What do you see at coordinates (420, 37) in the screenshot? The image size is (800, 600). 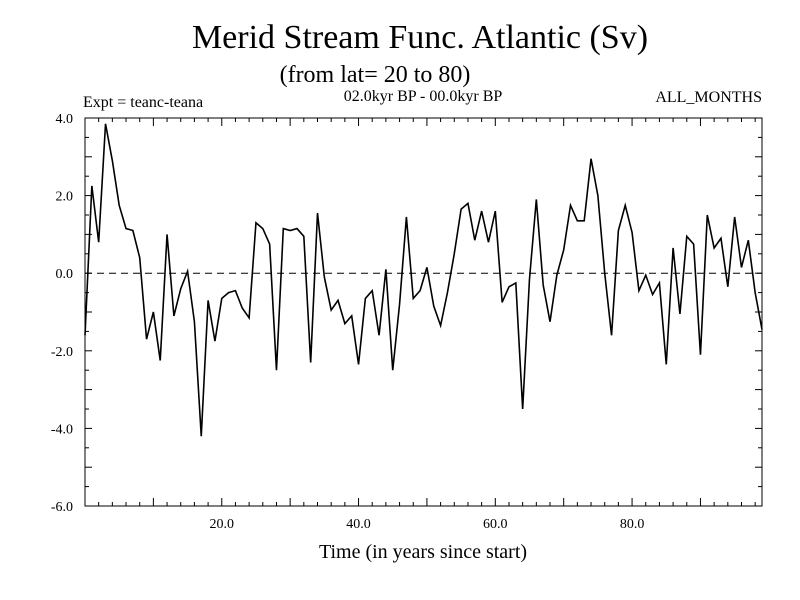 I see `chart-title: Merid Stream Func. Atlantic (Sv)` at bounding box center [420, 37].